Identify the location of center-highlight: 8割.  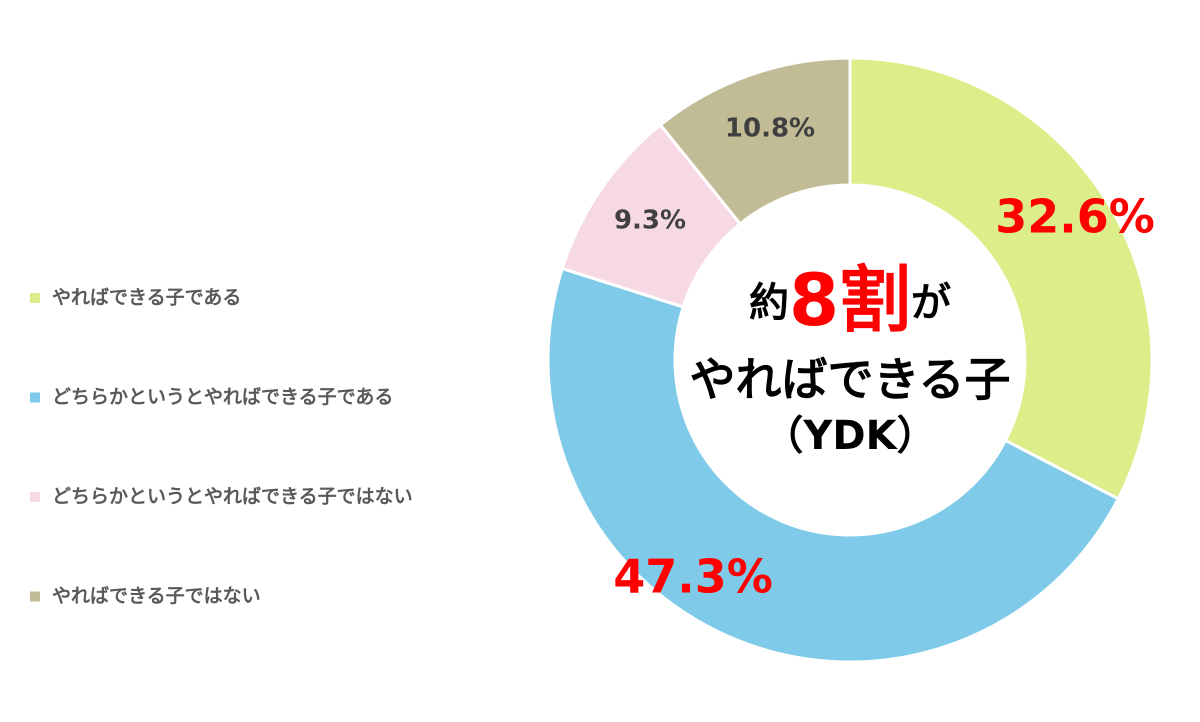
(850, 300).